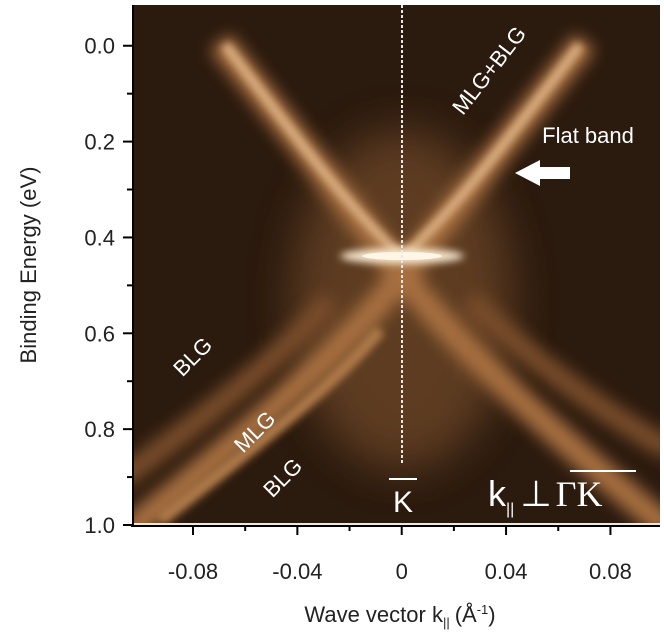 The height and width of the screenshot is (638, 664). I want to click on y-tick-label: 1.0, so click(99, 525).